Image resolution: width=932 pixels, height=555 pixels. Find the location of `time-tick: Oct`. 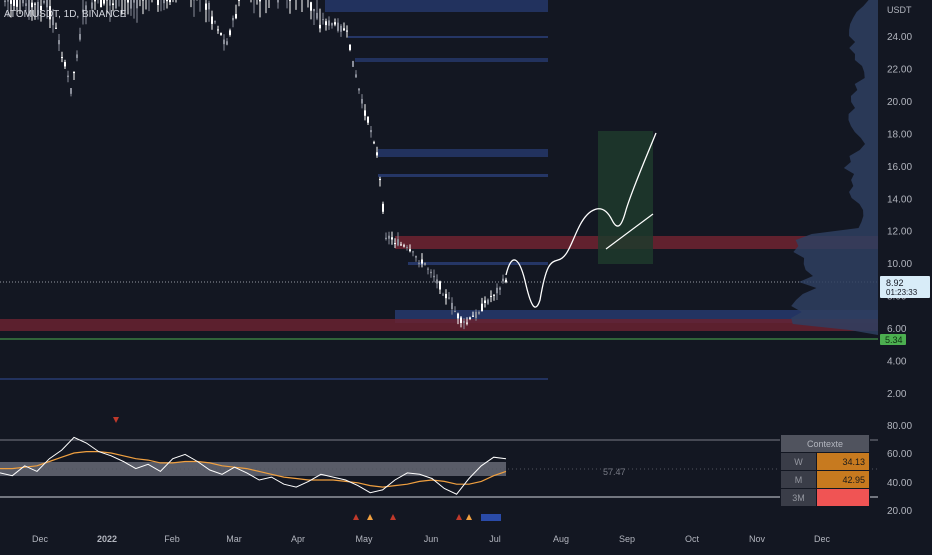

time-tick: Oct is located at coordinates (692, 539).